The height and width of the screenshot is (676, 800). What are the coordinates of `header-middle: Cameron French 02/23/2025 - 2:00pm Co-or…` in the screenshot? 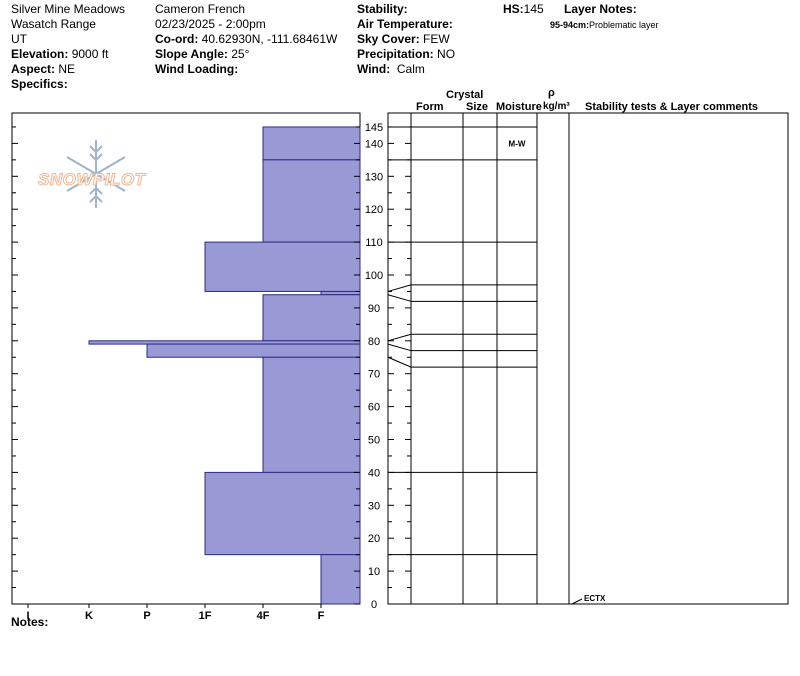 It's located at (246, 39).